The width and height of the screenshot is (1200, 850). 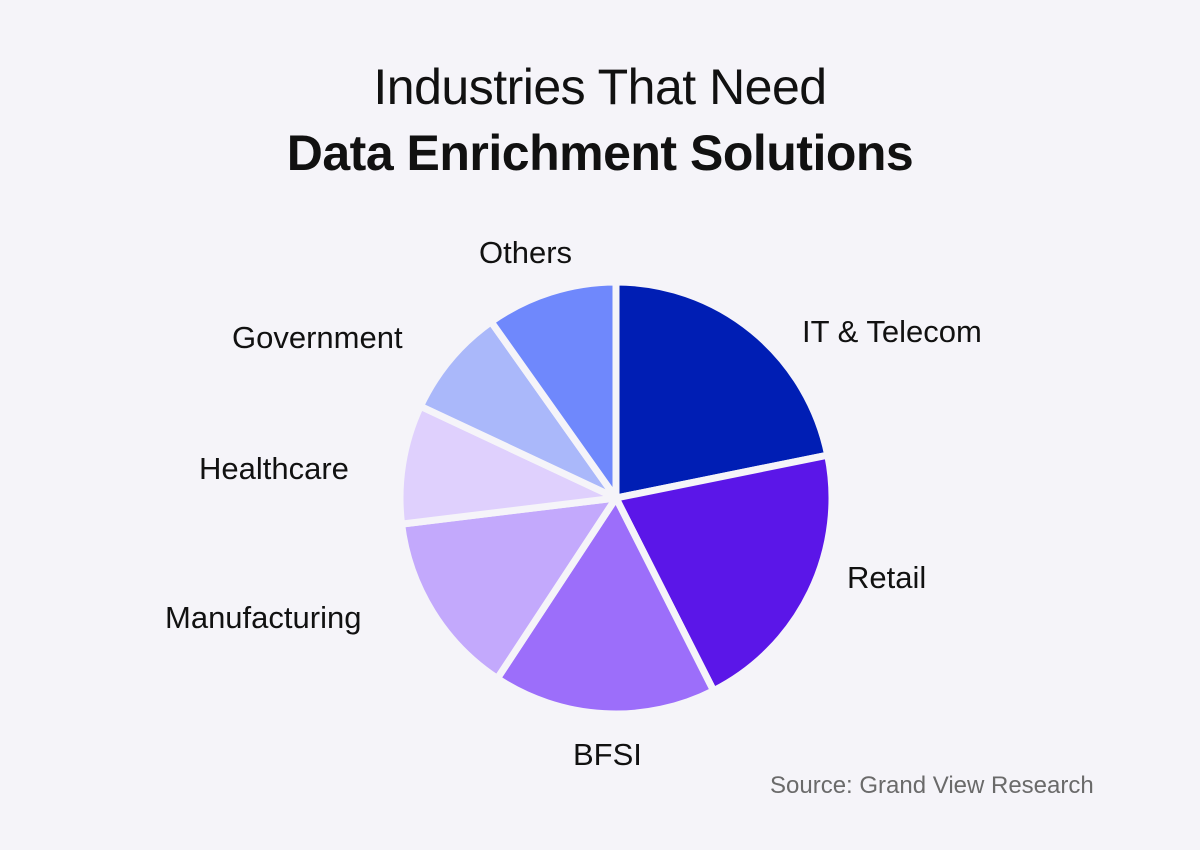 What do you see at coordinates (317, 337) in the screenshot?
I see `label-government: Government` at bounding box center [317, 337].